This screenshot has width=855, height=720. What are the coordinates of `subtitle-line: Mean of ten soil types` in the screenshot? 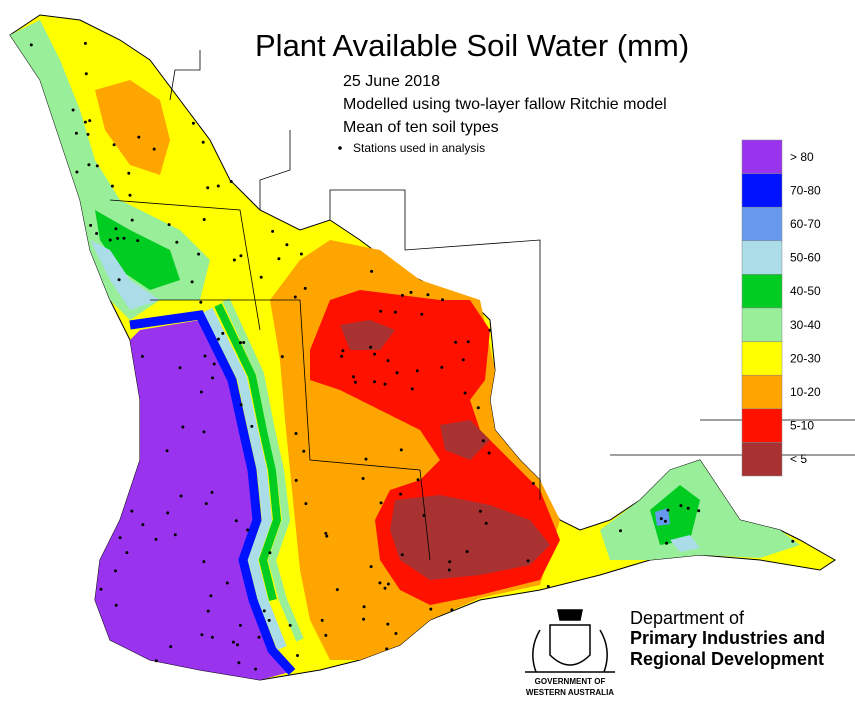 It's located at (421, 127).